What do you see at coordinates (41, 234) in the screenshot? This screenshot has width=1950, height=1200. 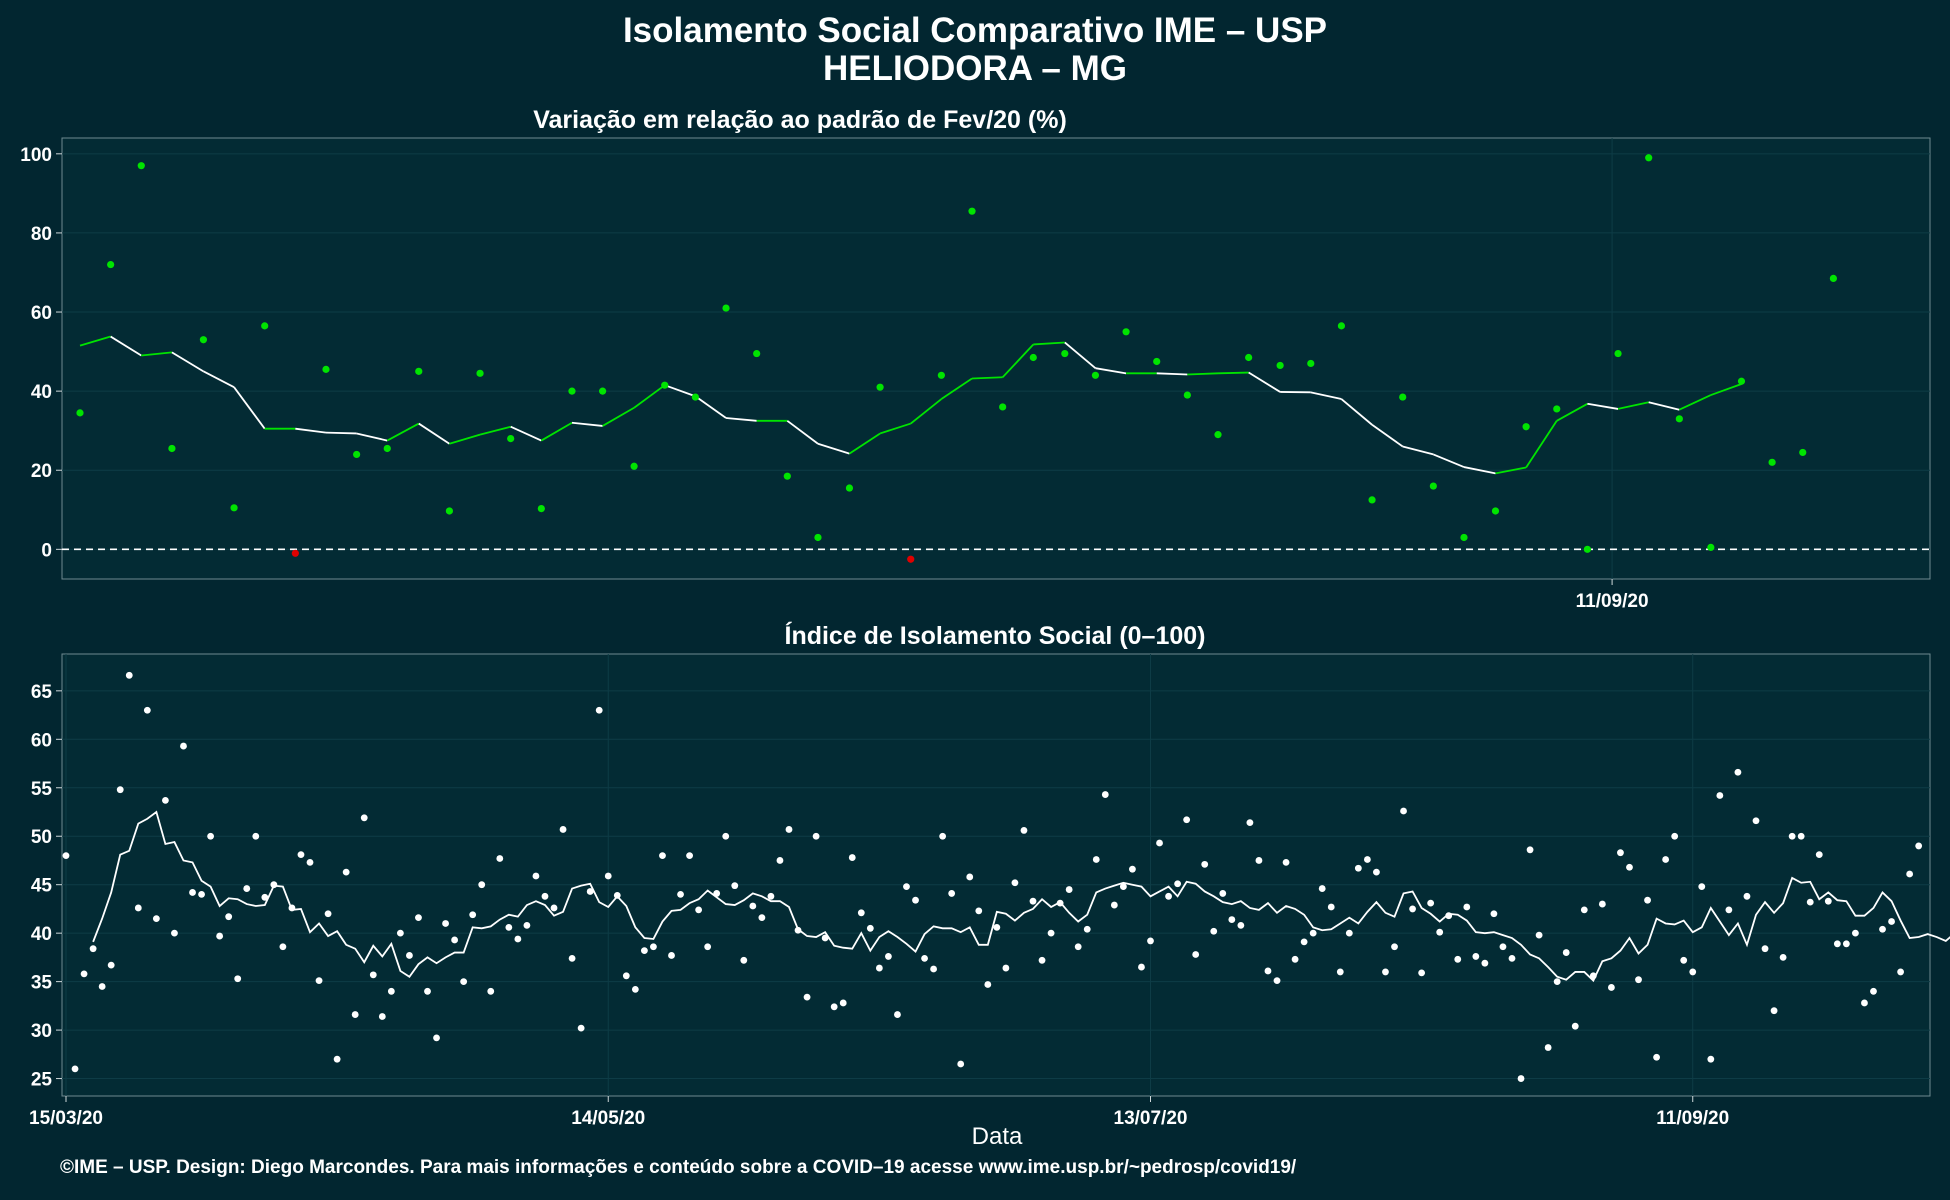 I see `variation-y-tick-label: 80` at bounding box center [41, 234].